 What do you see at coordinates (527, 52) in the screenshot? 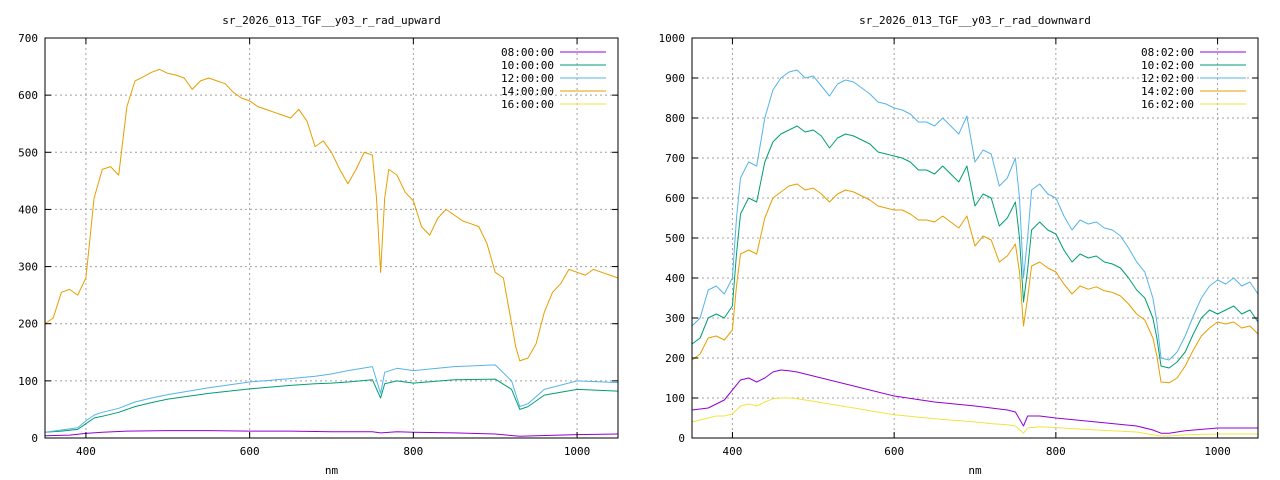
I see `legend-label: 08:00:00` at bounding box center [527, 52].